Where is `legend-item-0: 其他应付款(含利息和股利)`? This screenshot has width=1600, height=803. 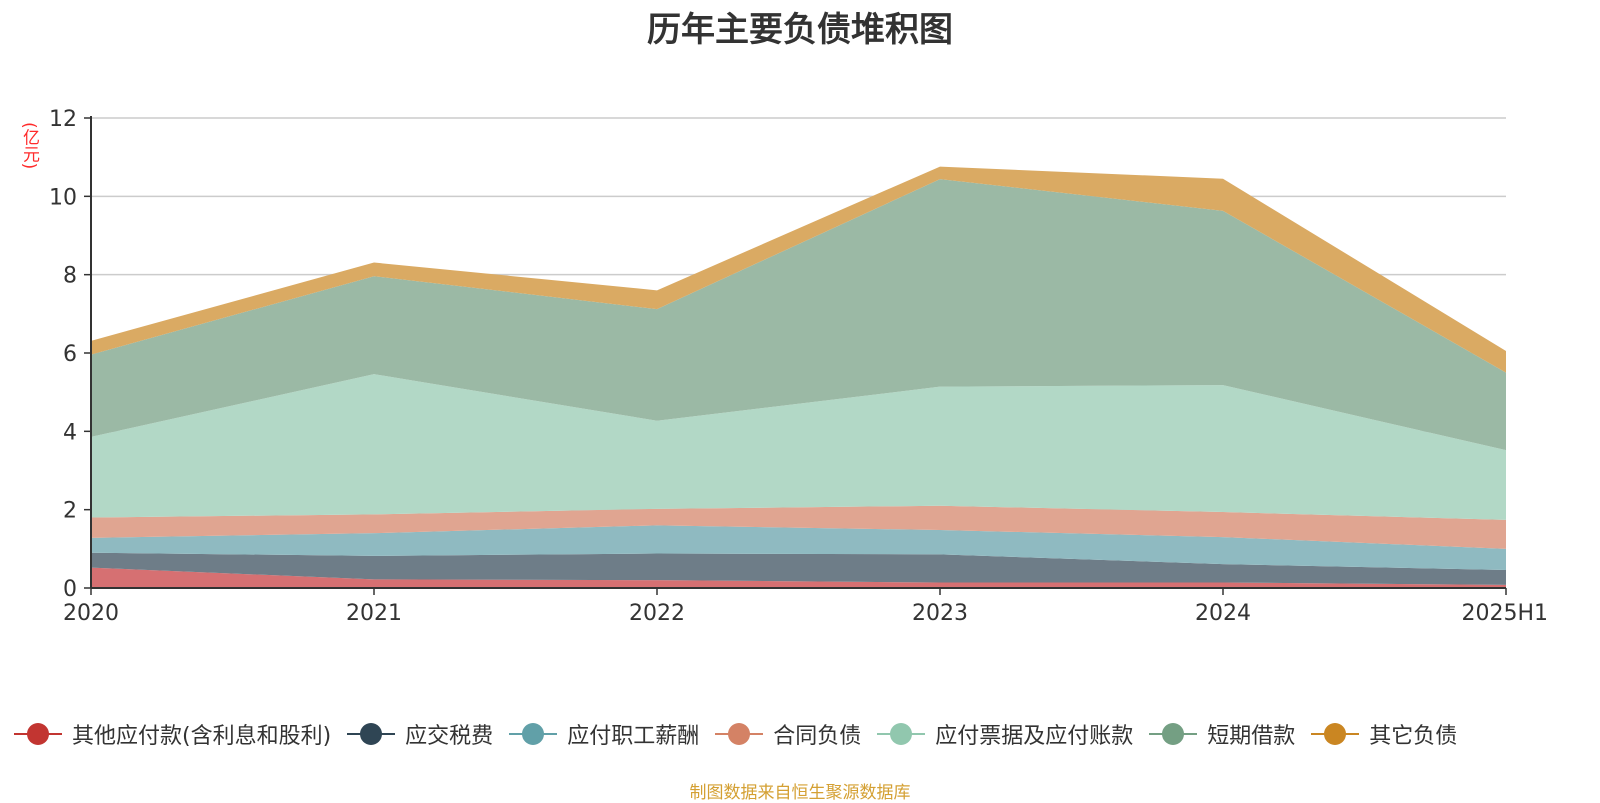
legend-item-0: 其他应付款(含利息和股利) is located at coordinates (172, 734).